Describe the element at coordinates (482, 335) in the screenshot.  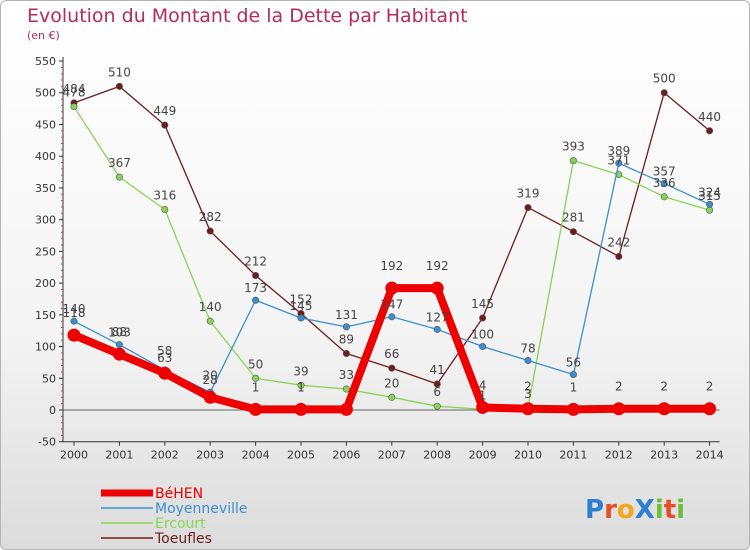
I see `series-2-data-label: 100` at that location.